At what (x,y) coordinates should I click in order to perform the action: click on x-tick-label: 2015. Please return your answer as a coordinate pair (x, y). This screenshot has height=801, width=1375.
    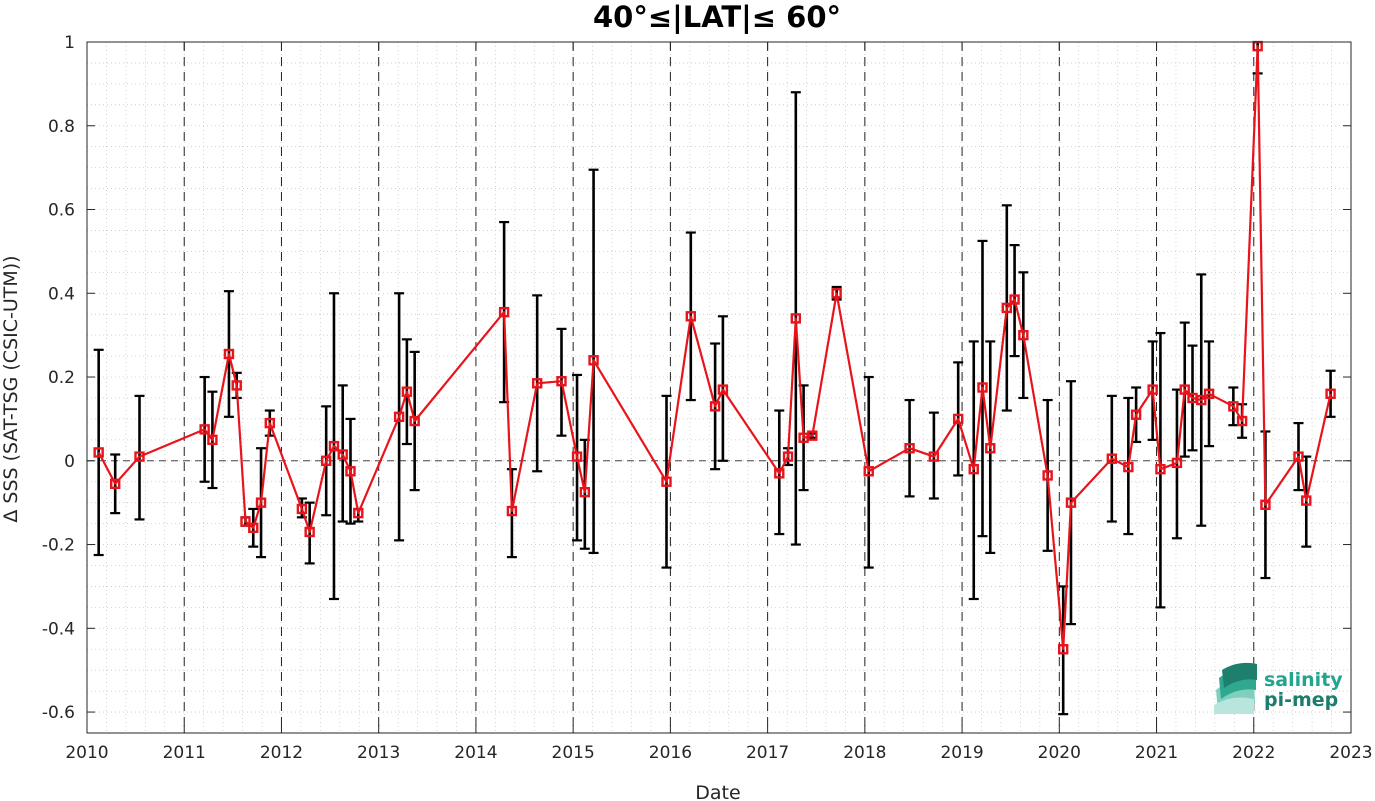
    Looking at the image, I should click on (573, 753).